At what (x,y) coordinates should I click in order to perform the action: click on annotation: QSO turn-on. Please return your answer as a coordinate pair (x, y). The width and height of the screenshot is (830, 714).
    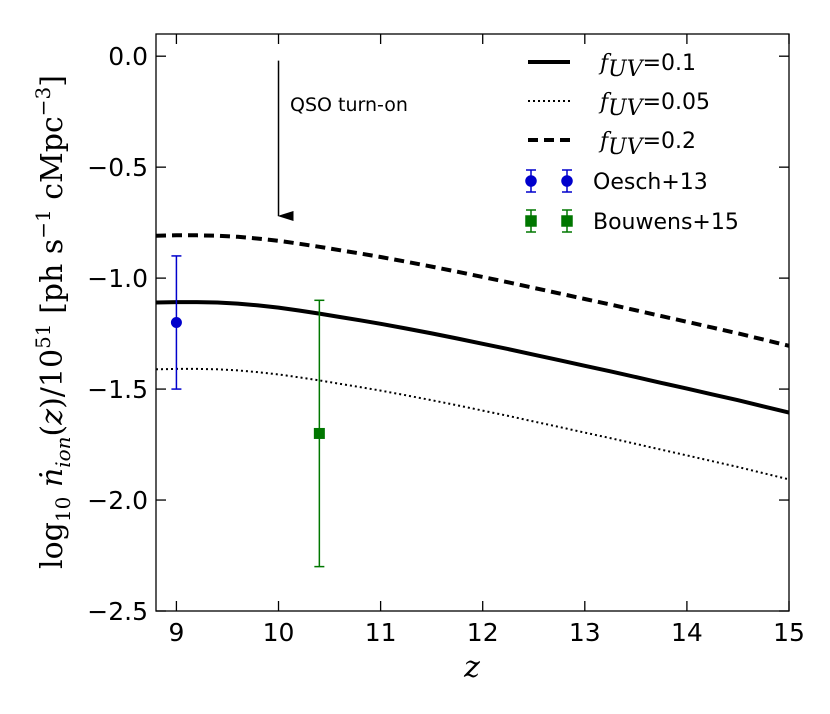
    Looking at the image, I should click on (342, 140).